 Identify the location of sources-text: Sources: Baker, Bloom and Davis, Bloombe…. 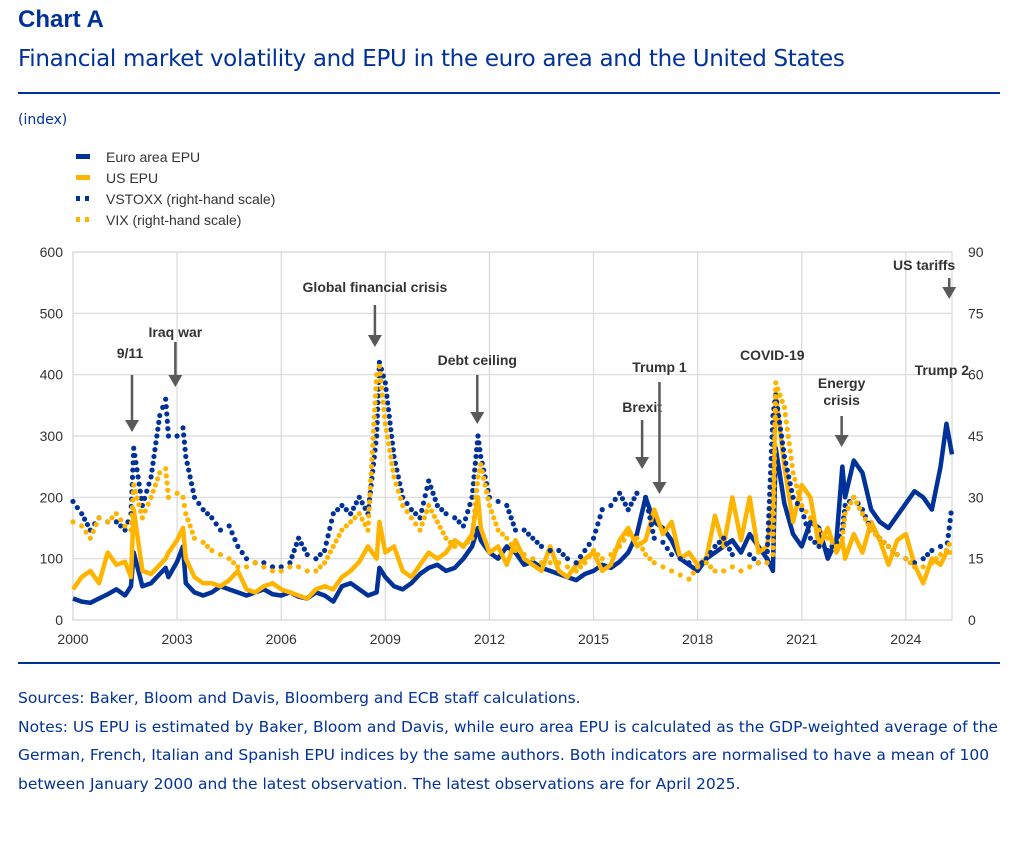
(299, 698).